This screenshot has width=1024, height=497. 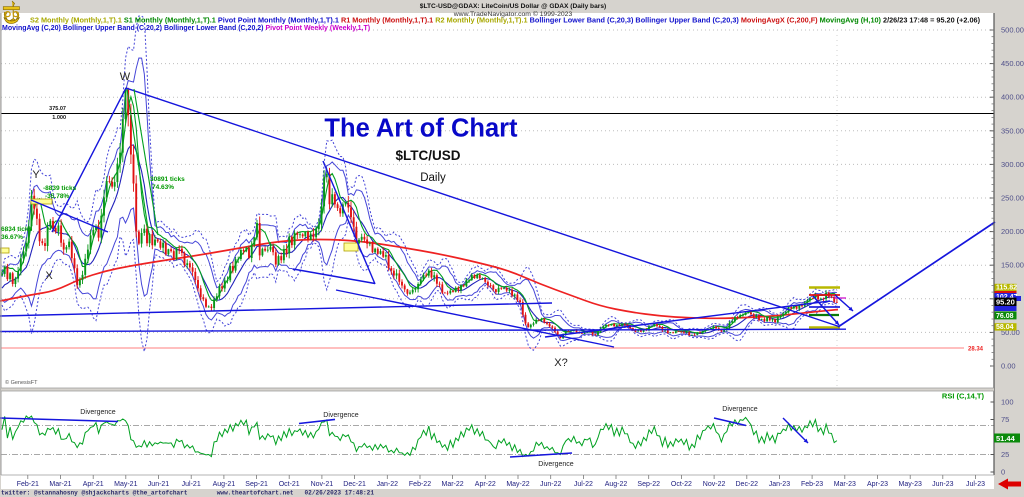 I want to click on svg-text: Oct-22, so click(x=681, y=484).